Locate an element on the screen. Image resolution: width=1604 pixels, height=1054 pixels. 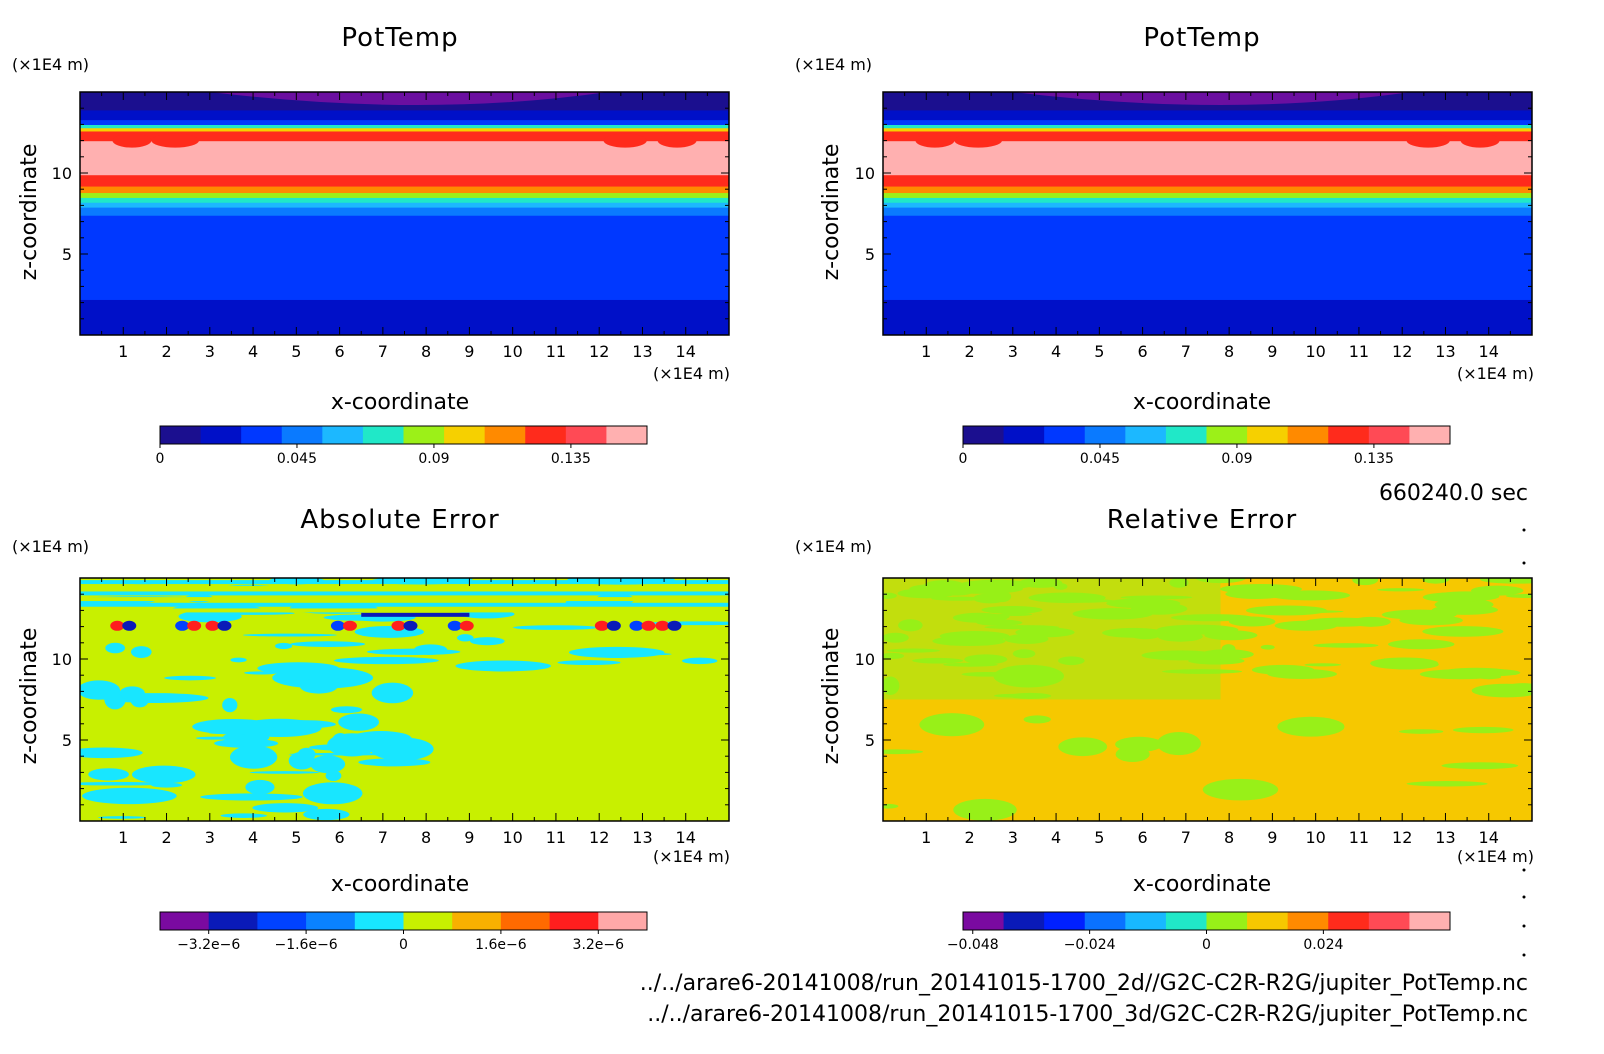
panel-2-x-label: x-coordinate is located at coordinates (1202, 402).